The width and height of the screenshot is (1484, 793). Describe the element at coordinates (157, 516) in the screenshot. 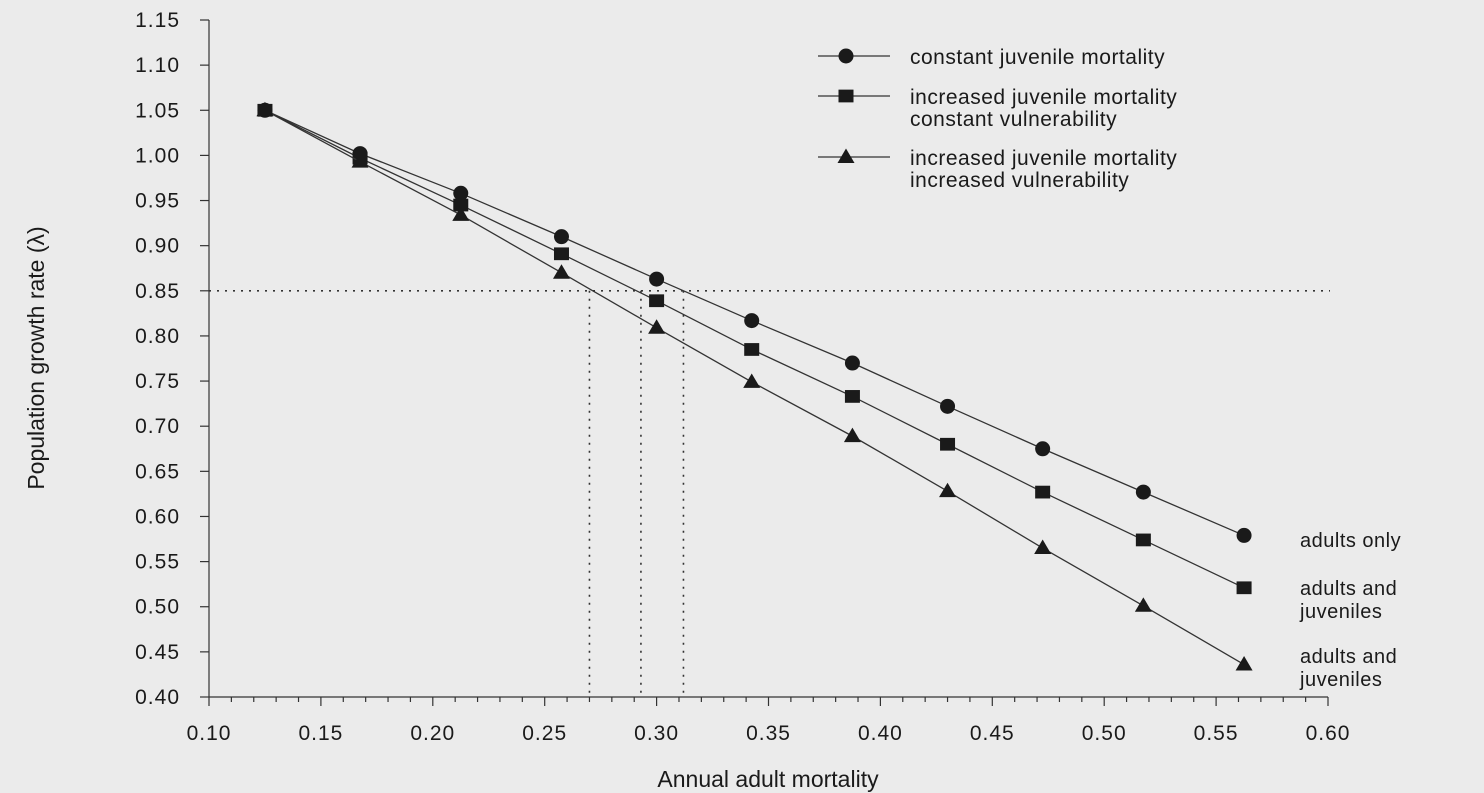

I see `y-tick-label: 0.60` at that location.